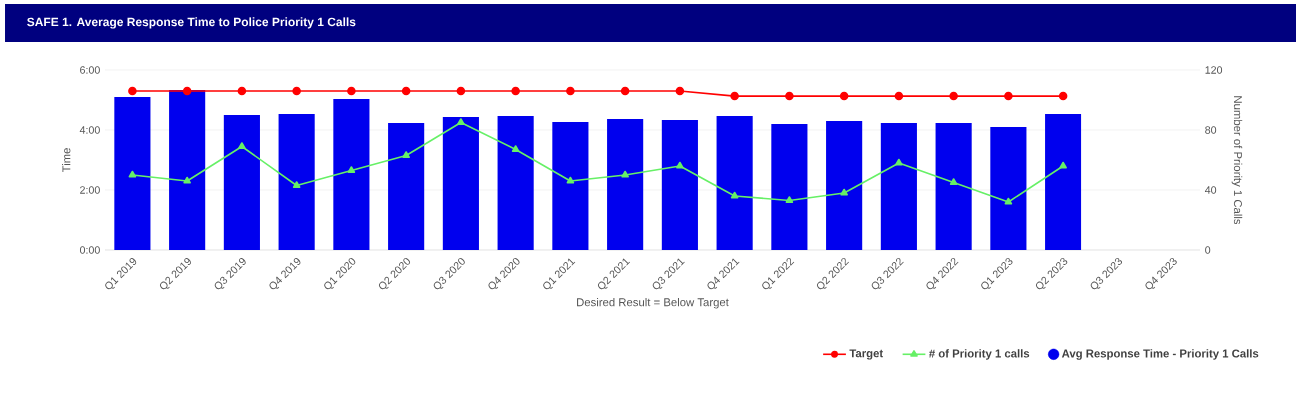  I want to click on y2-tick-label: 80, so click(1211, 130).